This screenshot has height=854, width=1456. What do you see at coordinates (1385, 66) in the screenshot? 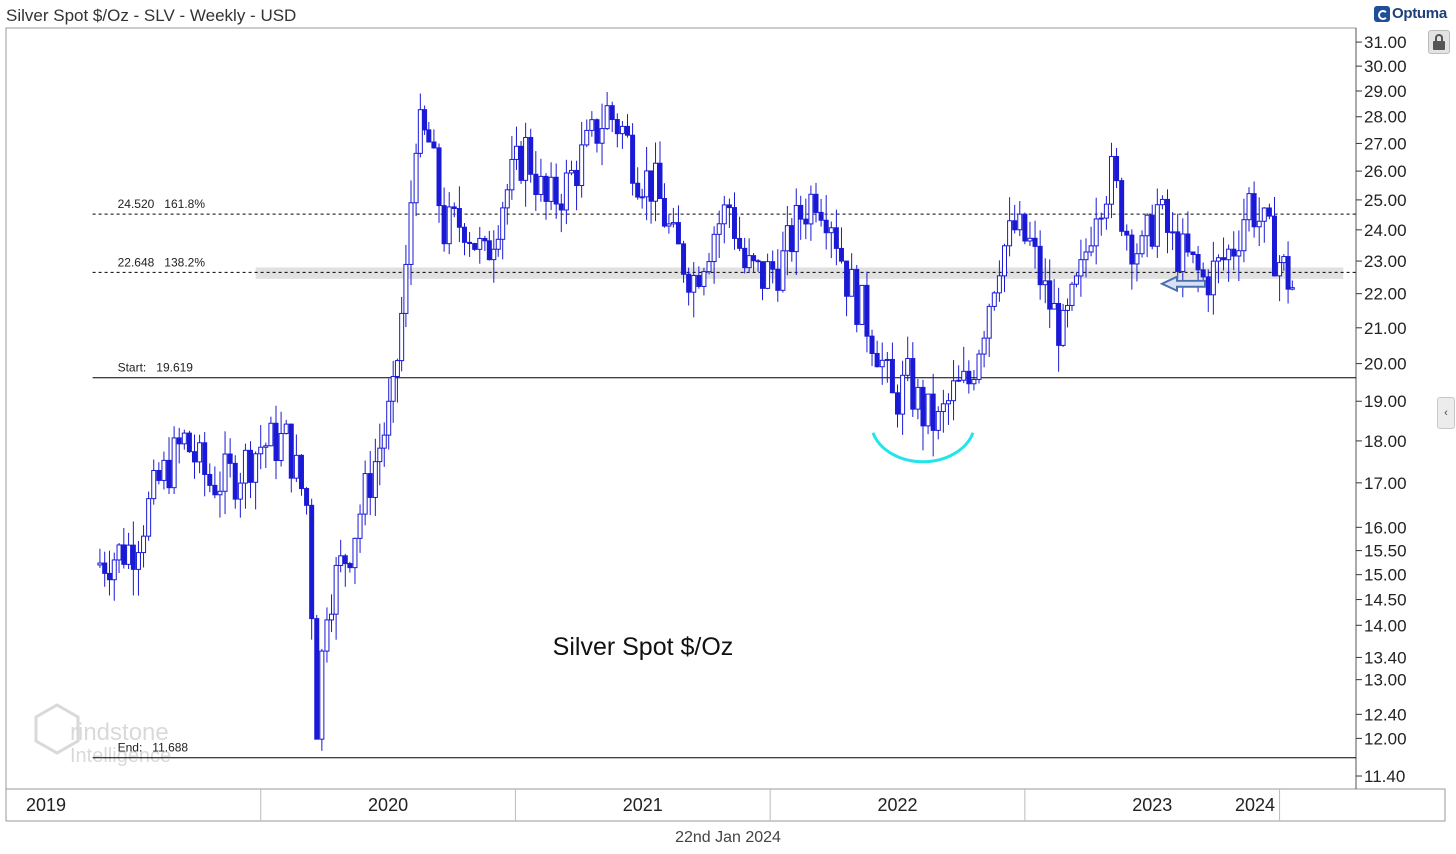
I see `y-tick-label: 30.00` at bounding box center [1385, 66].